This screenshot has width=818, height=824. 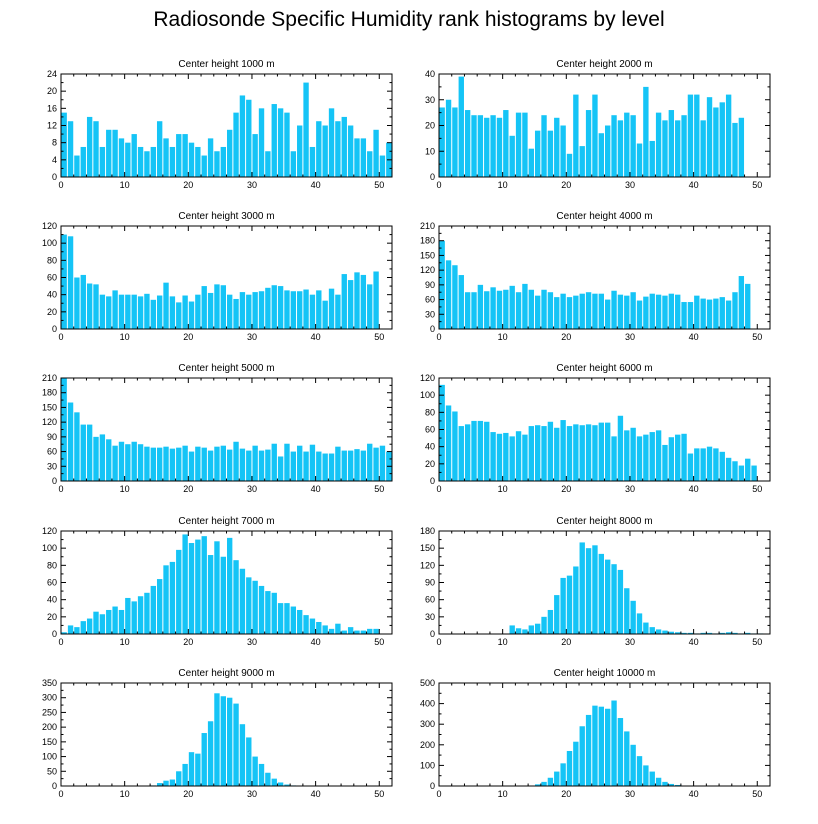 I want to click on y-tick-label: 400, so click(x=427, y=704).